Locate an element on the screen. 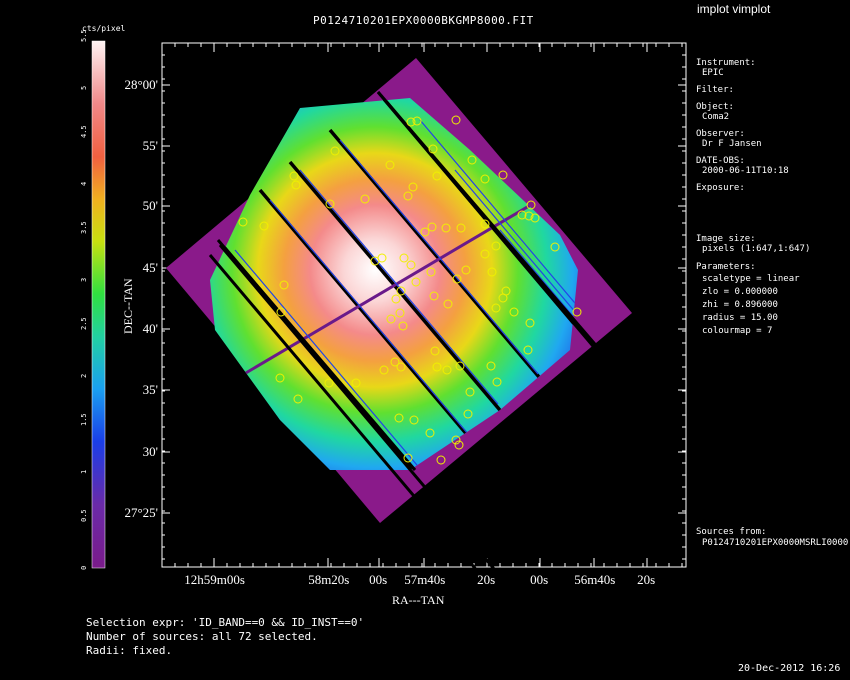  y-tick-label: 30' is located at coordinates (150, 451).